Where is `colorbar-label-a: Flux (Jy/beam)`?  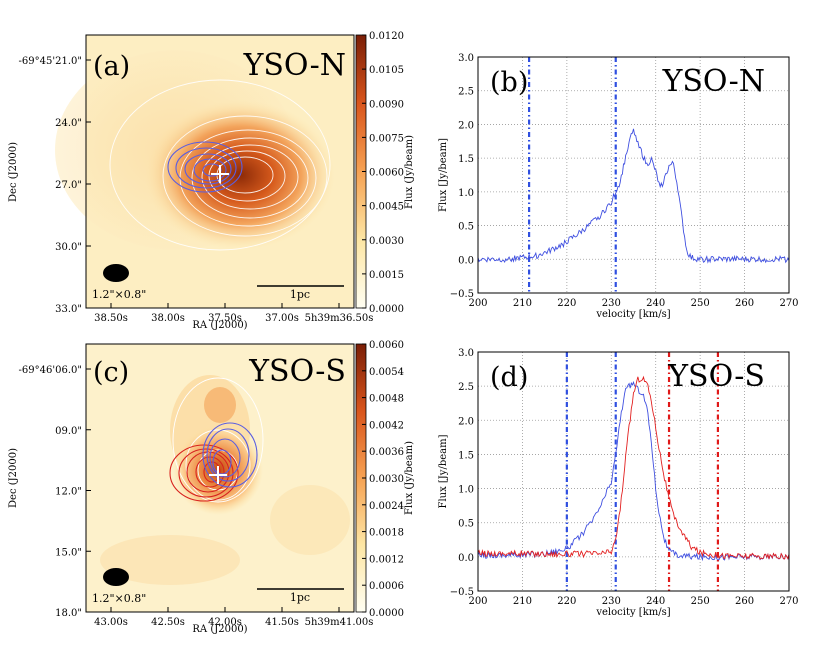 colorbar-label-a: Flux (Jy/beam) is located at coordinates (409, 172).